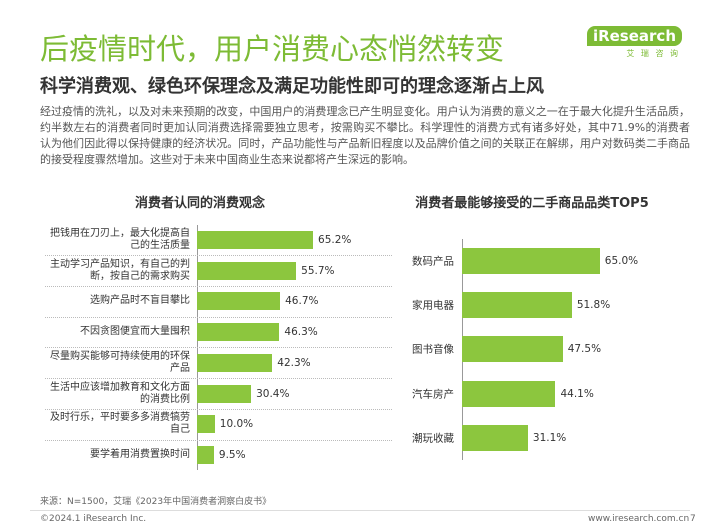  Describe the element at coordinates (433, 261) in the screenshot. I see `category-label: 数码产品` at that location.